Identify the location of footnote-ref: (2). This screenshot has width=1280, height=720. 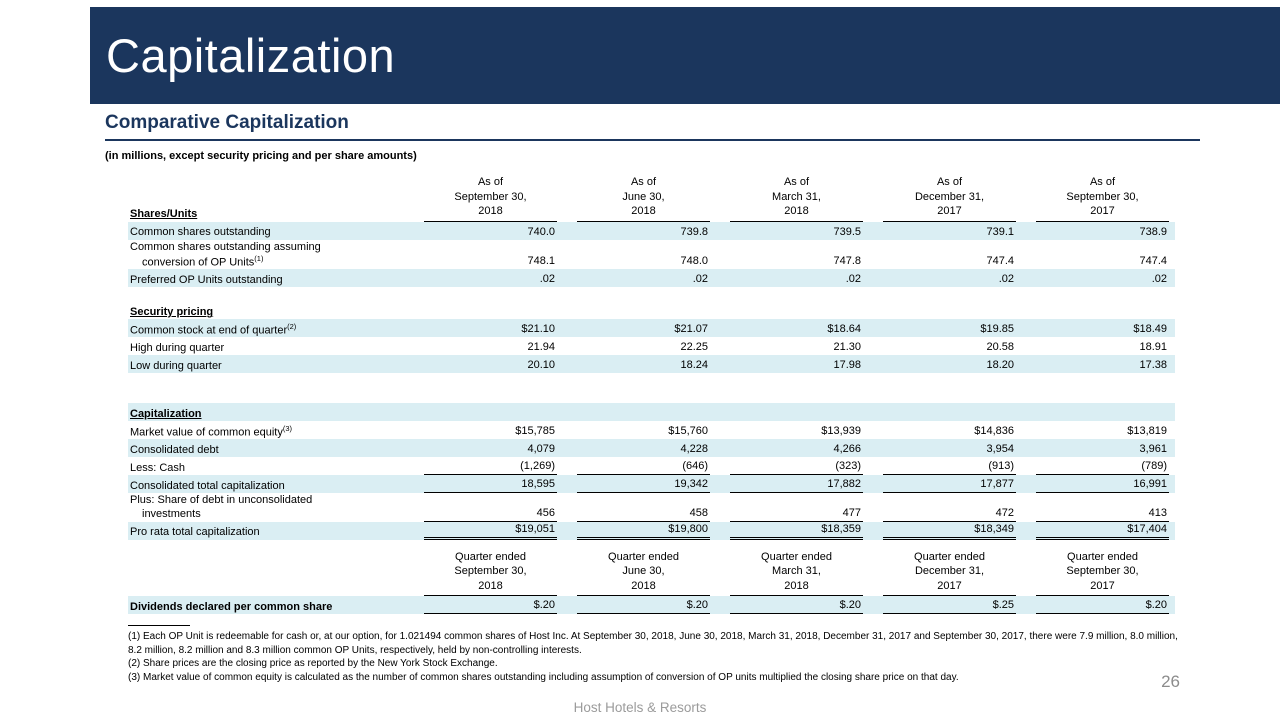
(292, 326).